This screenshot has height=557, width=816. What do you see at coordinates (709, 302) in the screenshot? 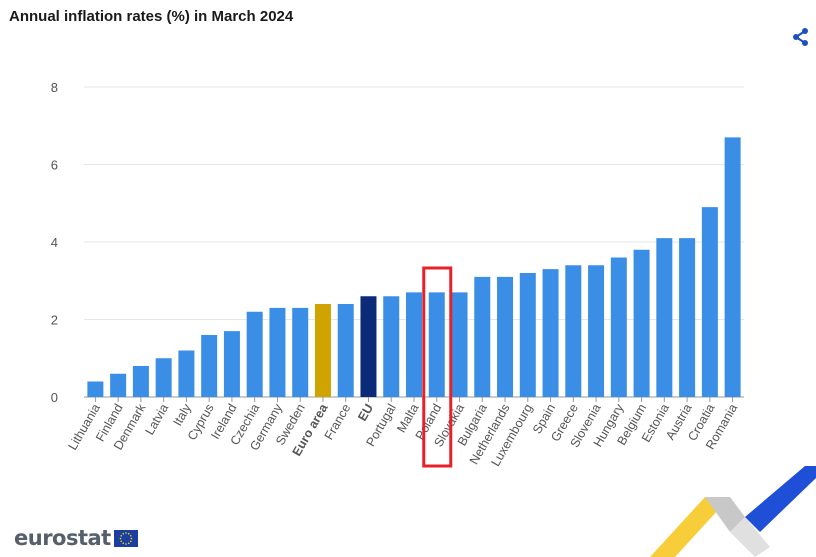
I see `bar-croatia` at bounding box center [709, 302].